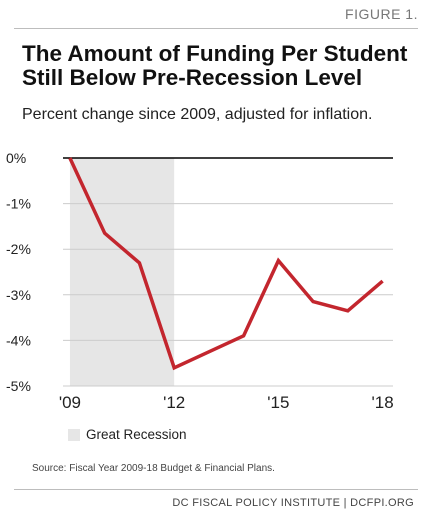  Describe the element at coordinates (18, 340) in the screenshot. I see `y-tick-label: -4%` at that location.